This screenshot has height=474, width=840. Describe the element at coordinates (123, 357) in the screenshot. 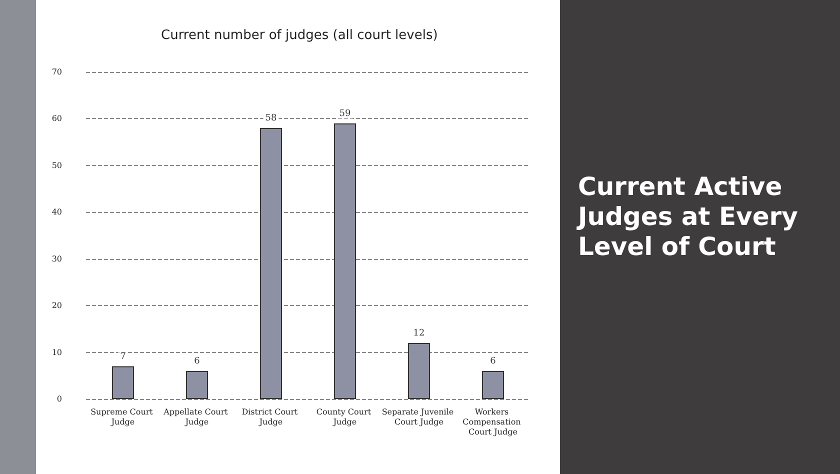

I see `data-label: 7` at that location.